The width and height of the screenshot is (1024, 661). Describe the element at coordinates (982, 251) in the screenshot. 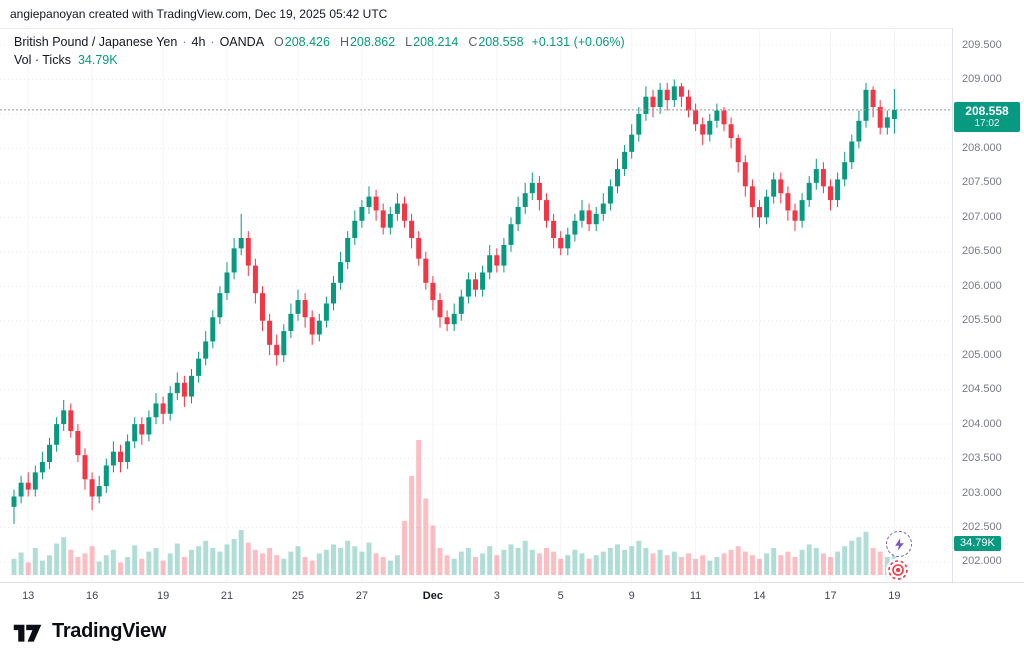

I see `price-axis-label: 206.500` at that location.